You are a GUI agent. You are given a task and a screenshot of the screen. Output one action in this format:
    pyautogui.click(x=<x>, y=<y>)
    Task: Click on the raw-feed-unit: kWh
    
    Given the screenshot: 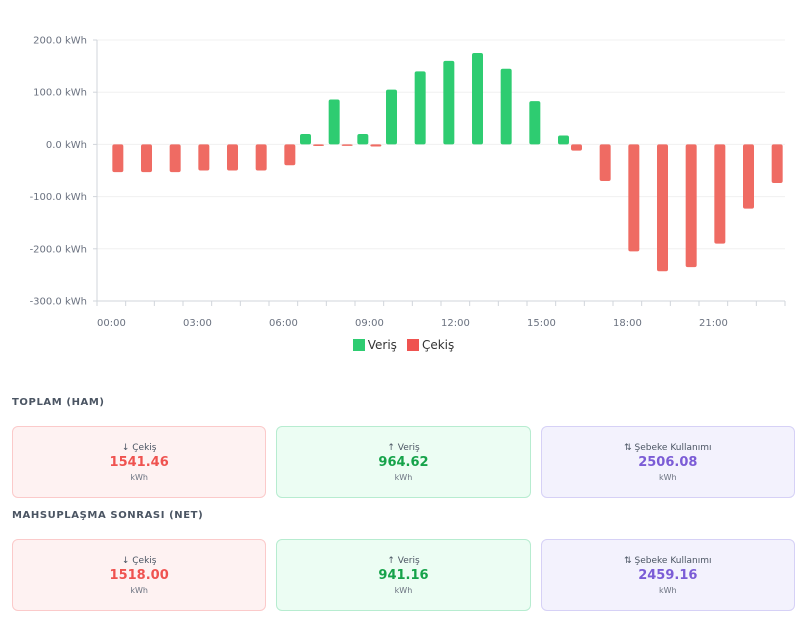 What is the action you would take?
    pyautogui.click(x=403, y=477)
    